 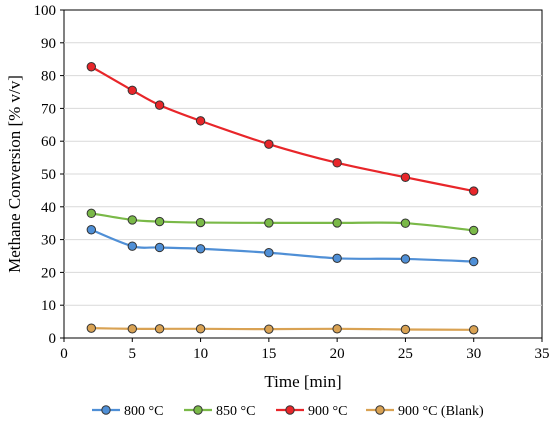 I want to click on y-tick-label: 0, so click(x=53, y=339).